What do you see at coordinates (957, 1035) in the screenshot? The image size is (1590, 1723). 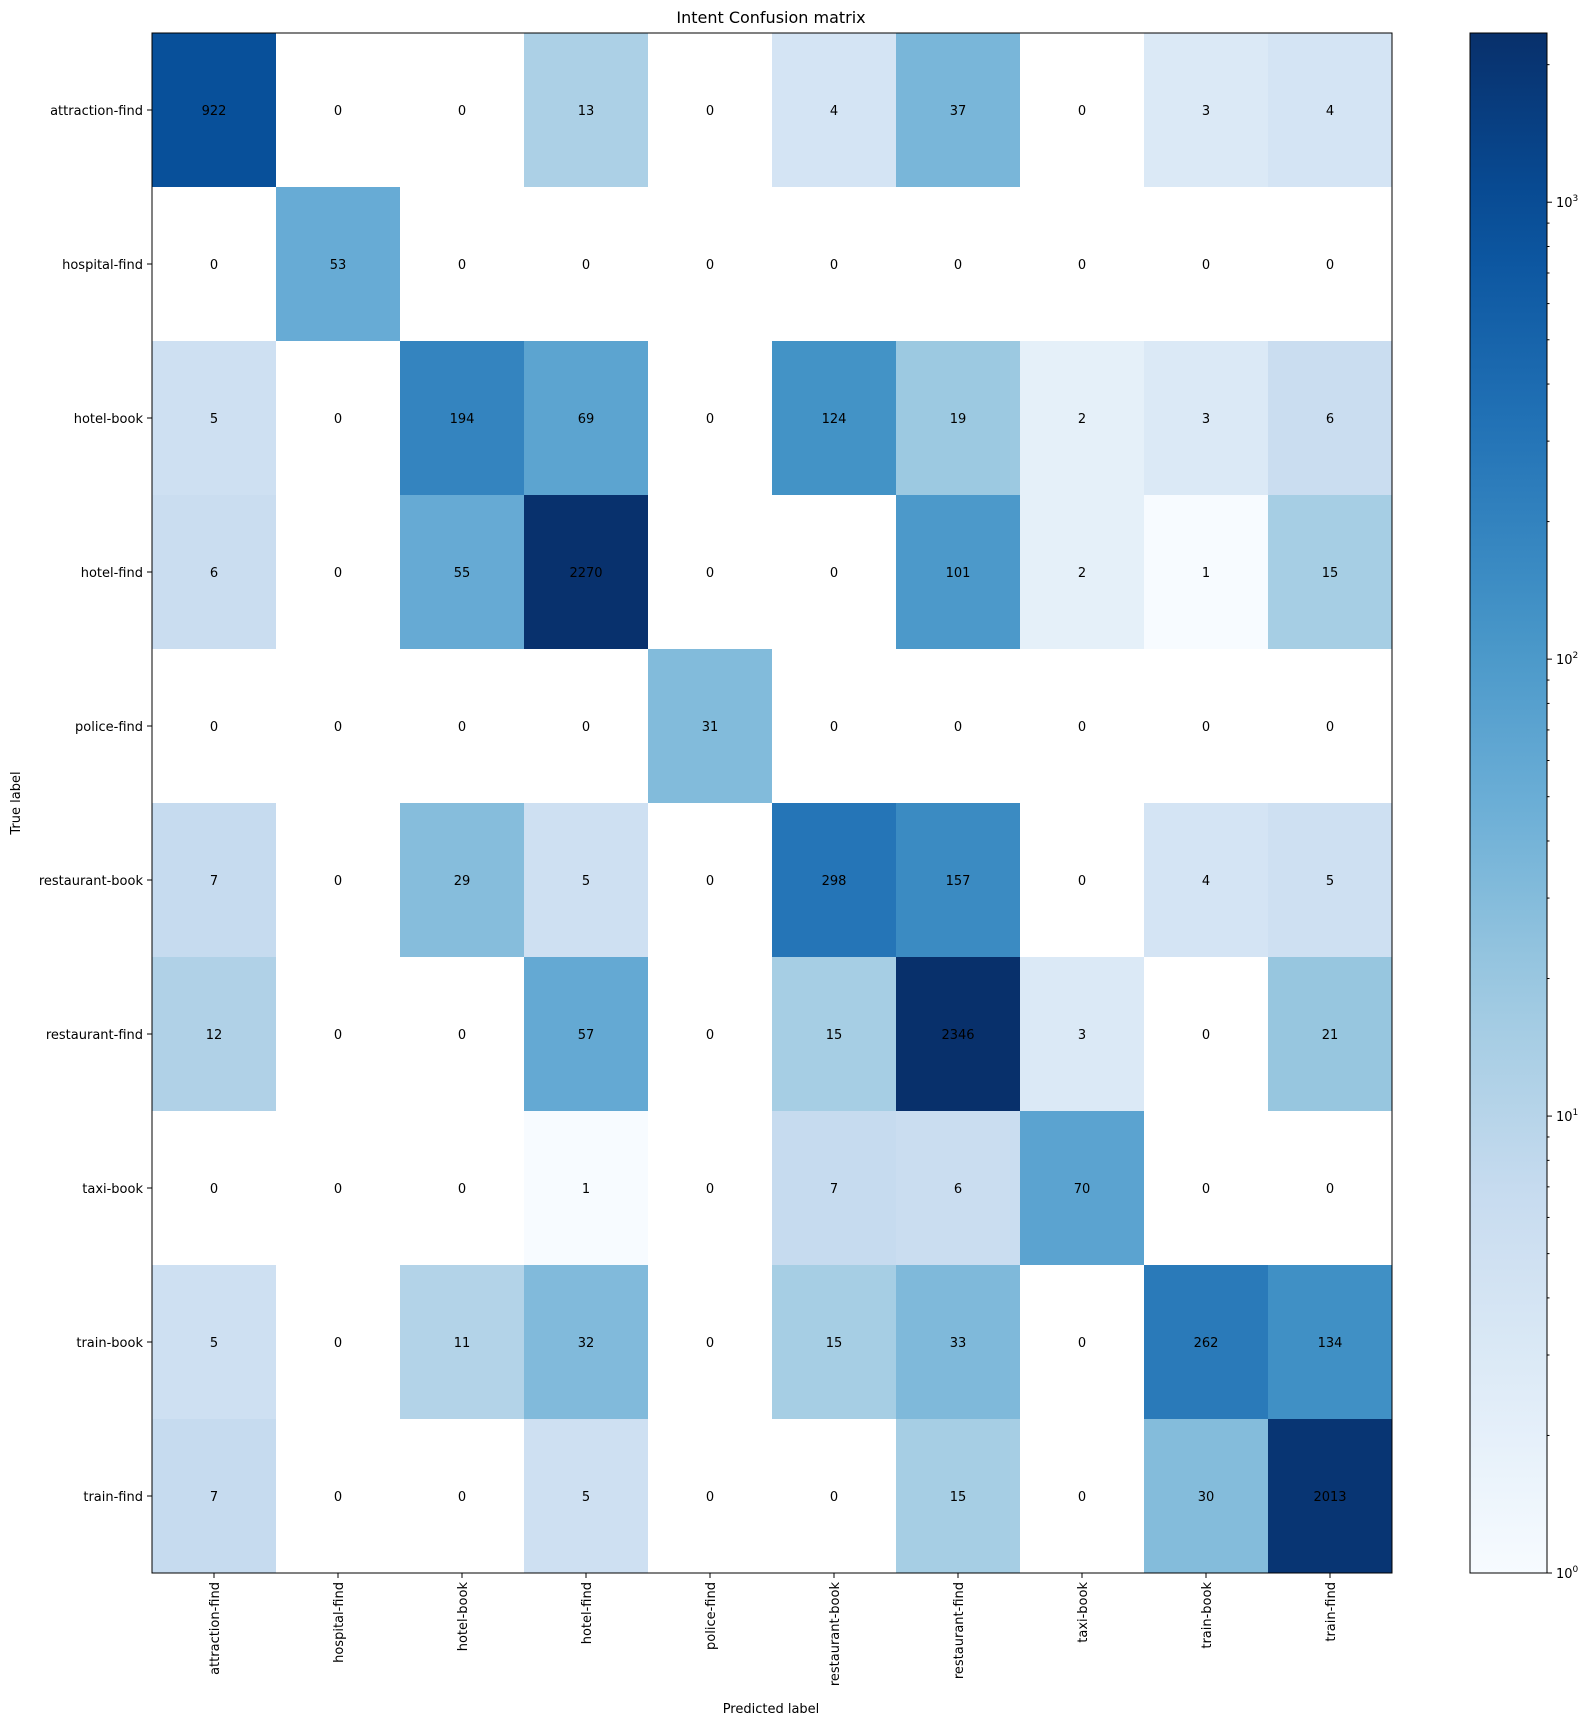 I see `cell-value-label: 2346` at bounding box center [957, 1035].